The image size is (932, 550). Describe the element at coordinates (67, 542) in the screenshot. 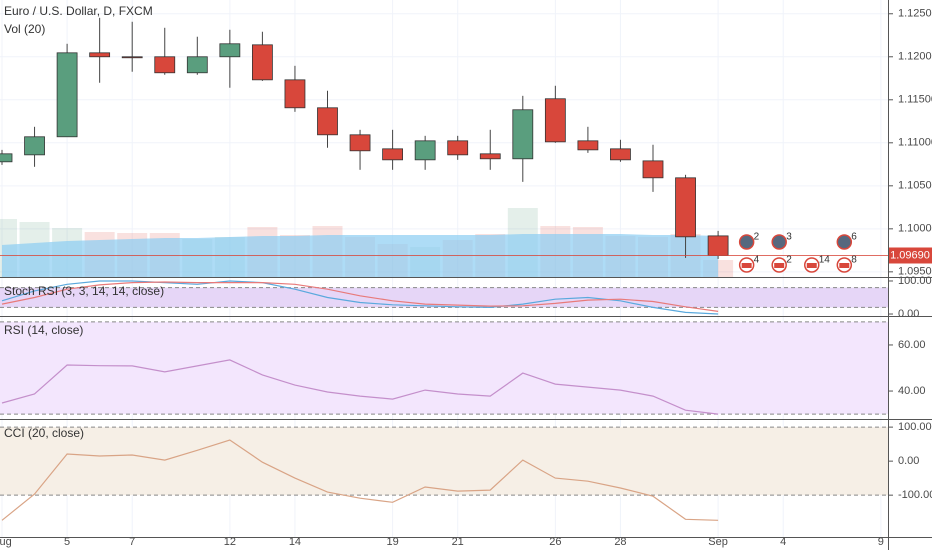

I see `x-tick-label: 5` at that location.